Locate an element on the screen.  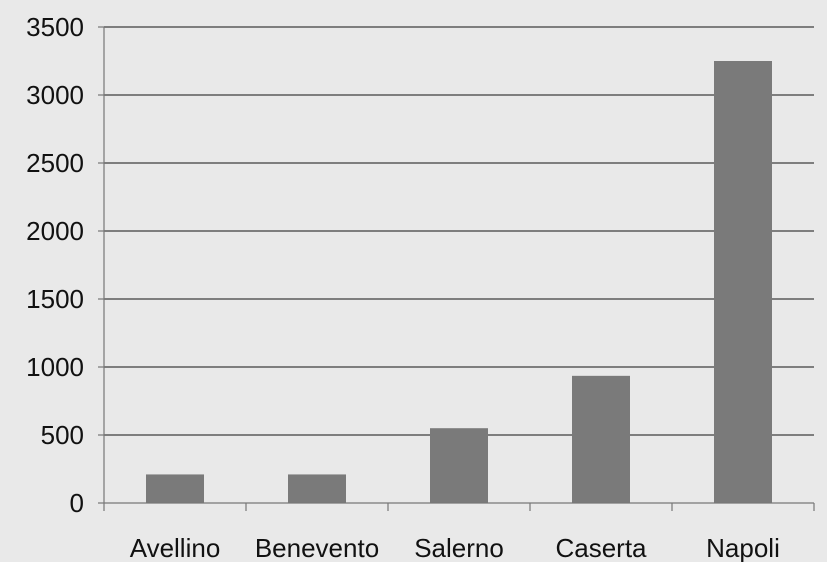
y-tick-label: 3500 is located at coordinates (55, 27).